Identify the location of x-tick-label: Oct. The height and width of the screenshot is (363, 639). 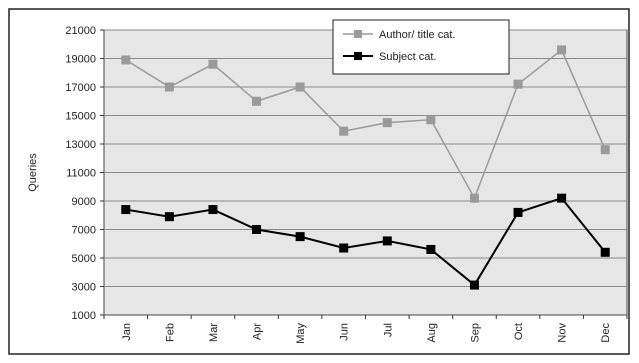
(519, 331).